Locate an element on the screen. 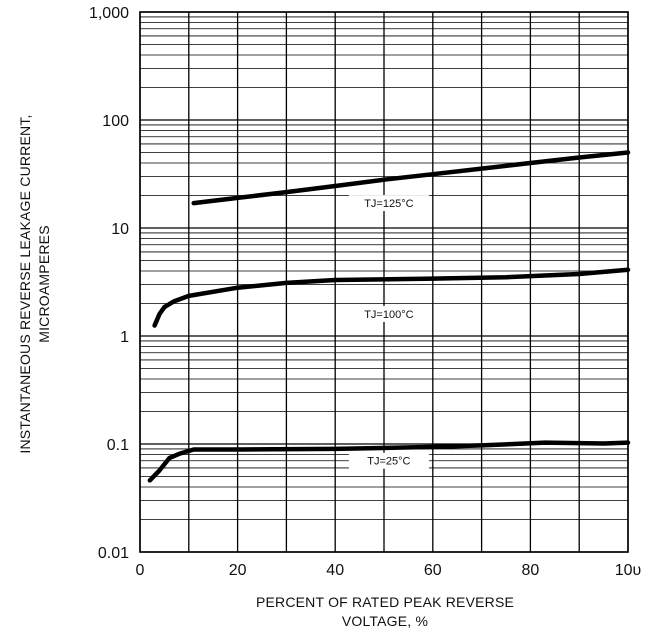  x-tick-label: 60 is located at coordinates (433, 570).